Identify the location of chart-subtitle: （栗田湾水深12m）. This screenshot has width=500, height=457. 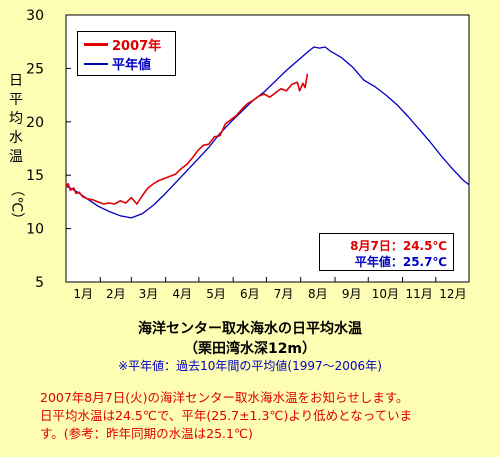
(250, 349).